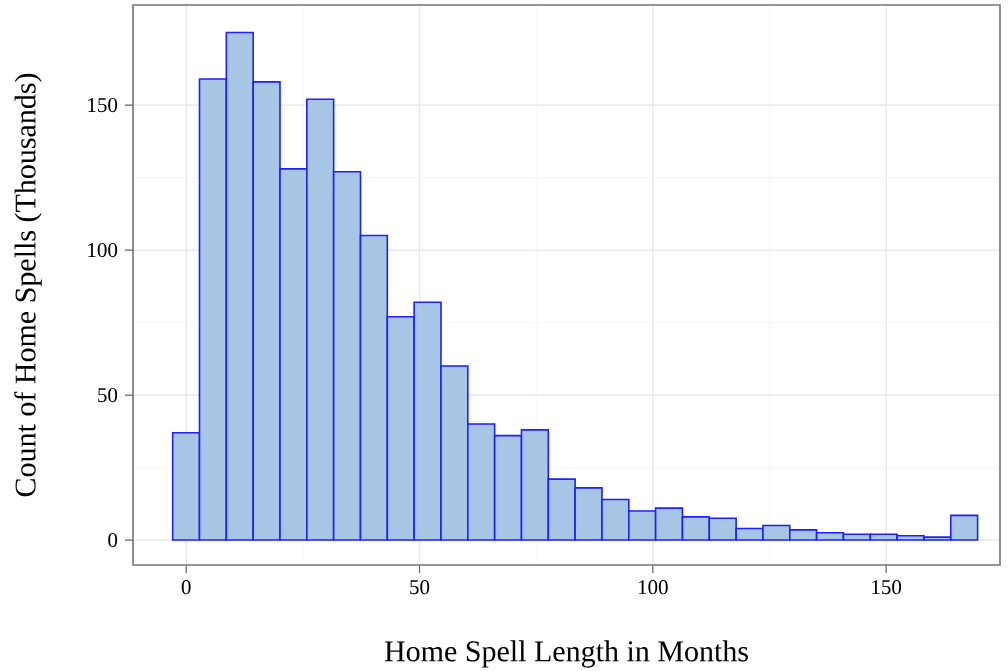 The width and height of the screenshot is (1008, 671). I want to click on y-tick-label: 150, so click(103, 105).